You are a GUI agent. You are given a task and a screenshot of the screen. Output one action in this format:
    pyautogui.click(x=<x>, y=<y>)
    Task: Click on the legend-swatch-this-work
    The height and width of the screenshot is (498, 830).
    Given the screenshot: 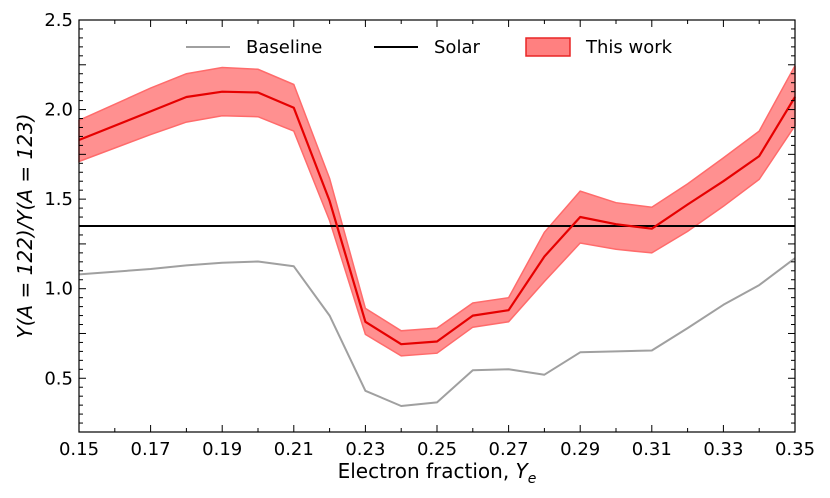 What is the action you would take?
    pyautogui.click(x=548, y=47)
    